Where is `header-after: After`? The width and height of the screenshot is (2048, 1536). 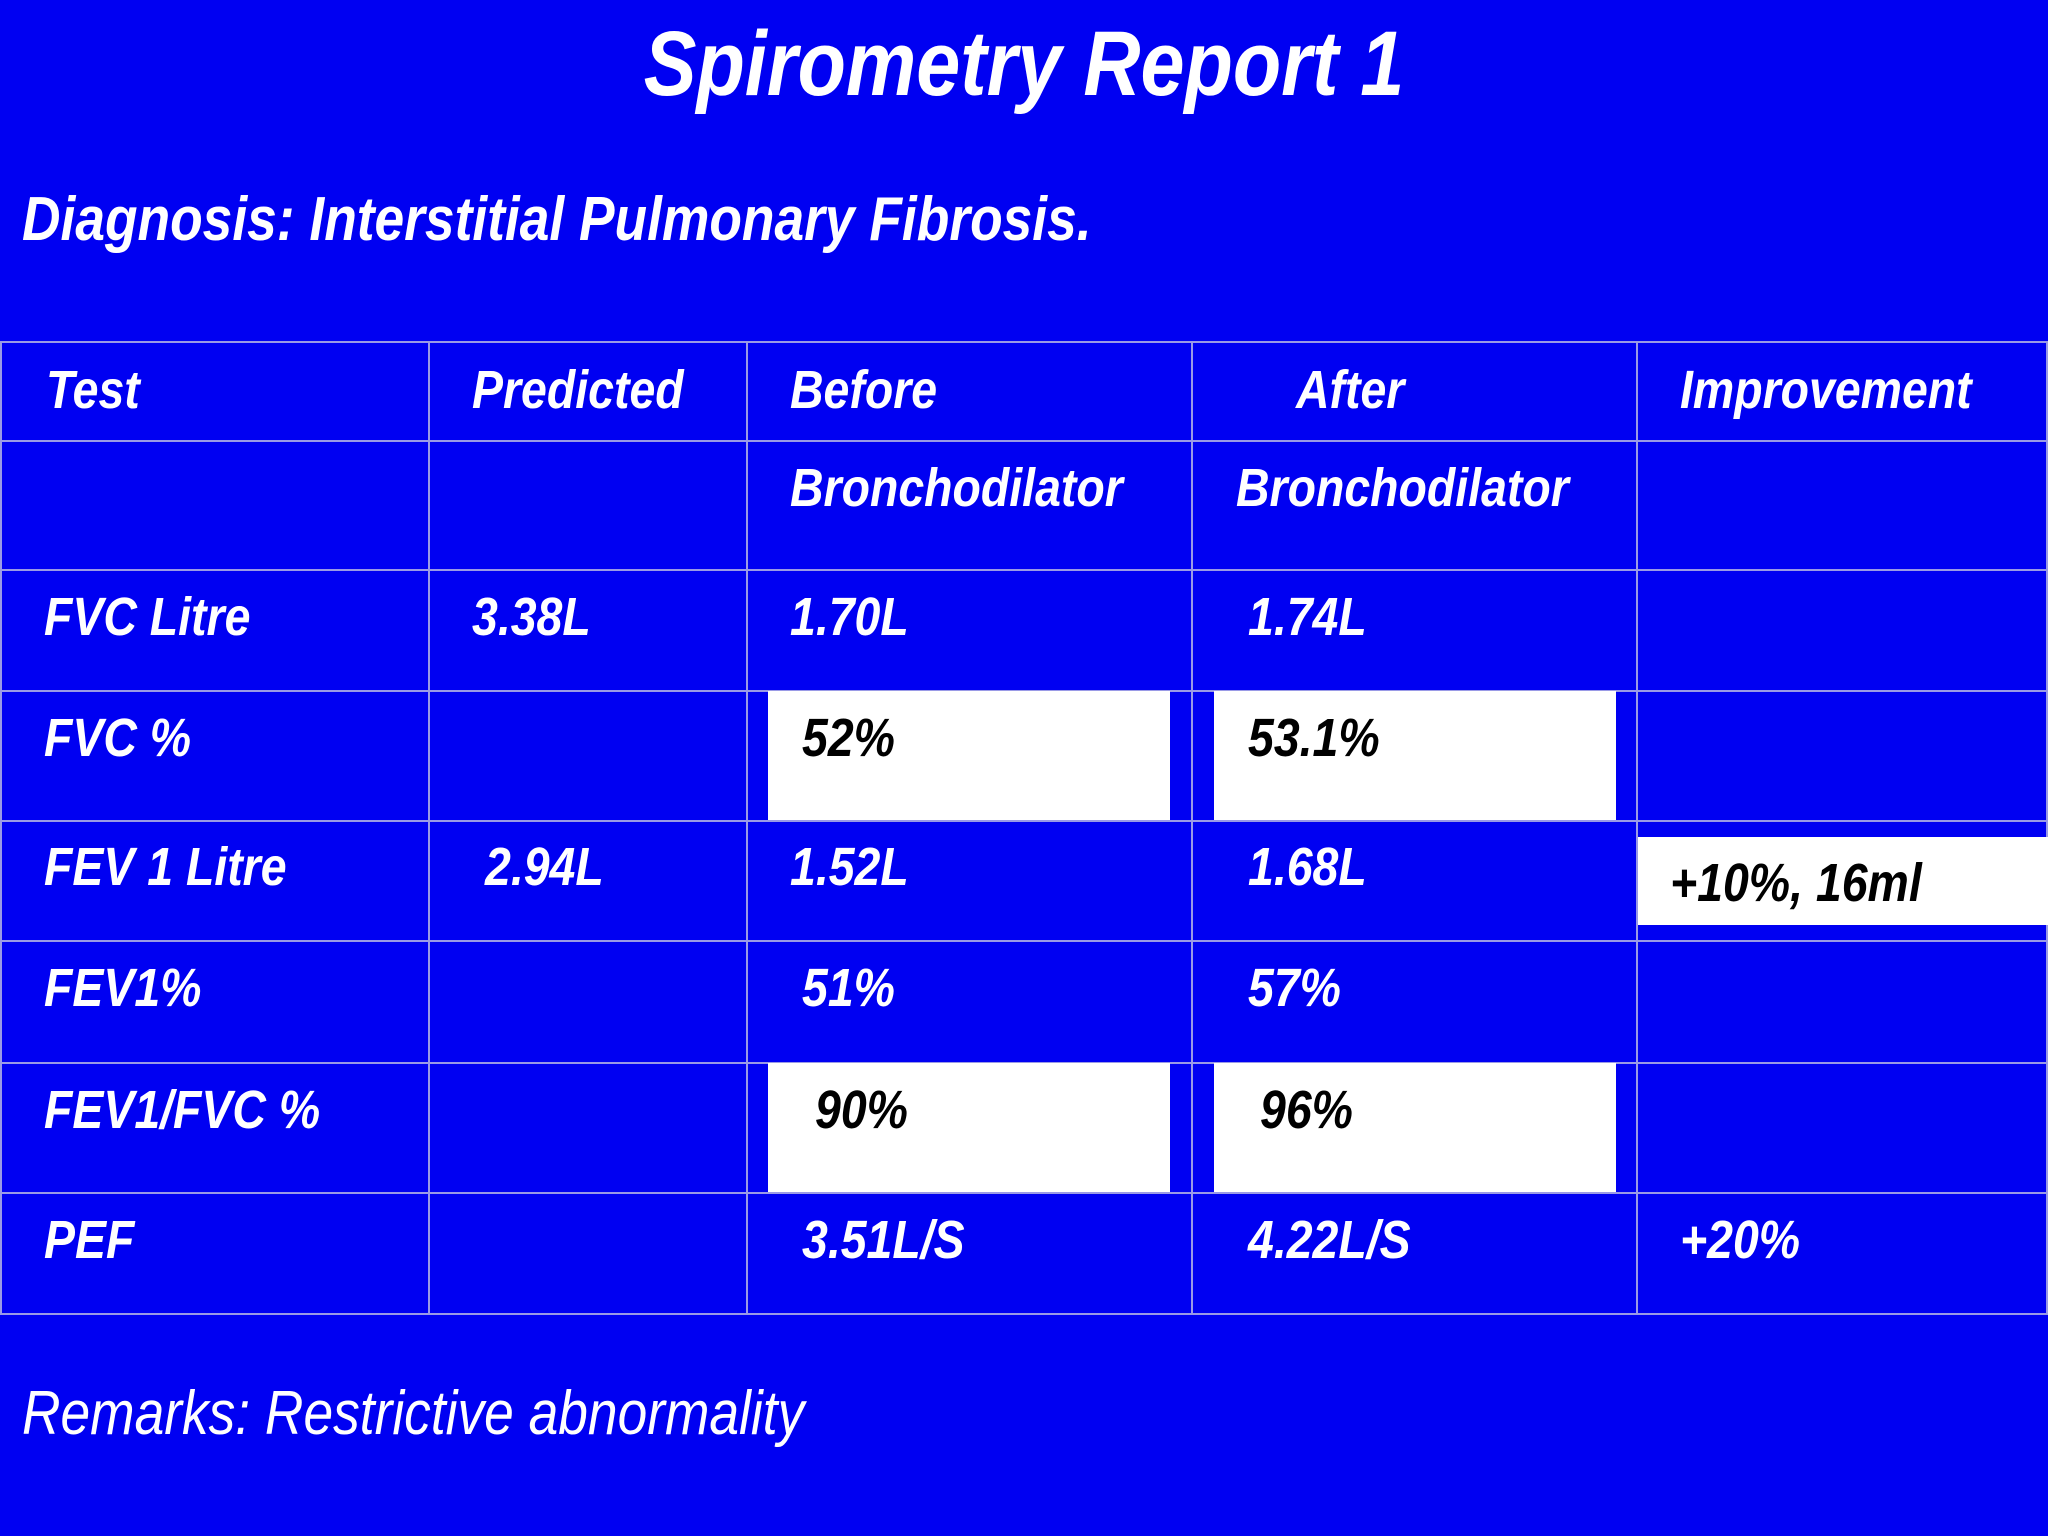
header-after: After is located at coordinates (1350, 390).